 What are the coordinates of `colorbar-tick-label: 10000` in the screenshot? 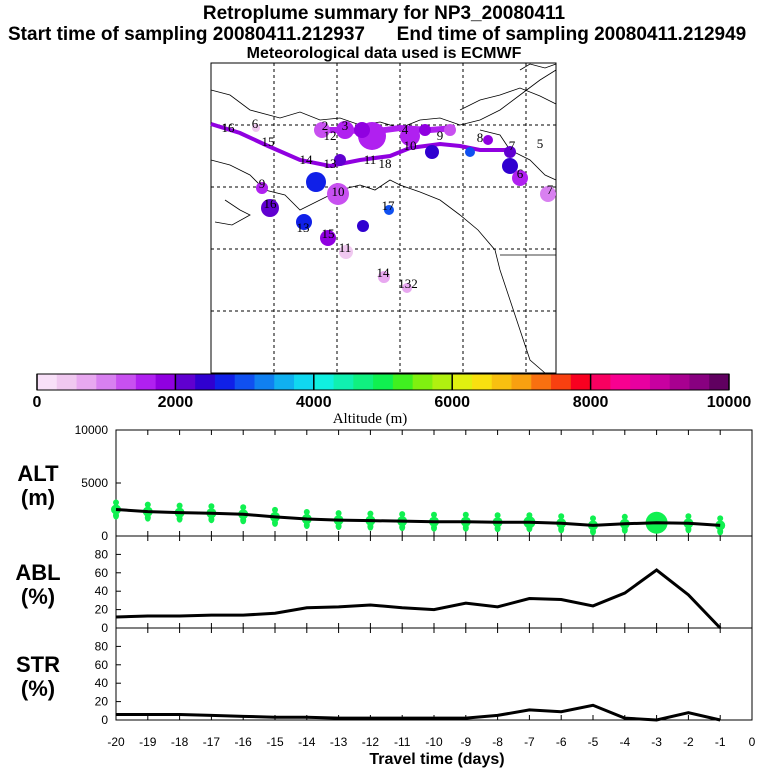 It's located at (729, 402).